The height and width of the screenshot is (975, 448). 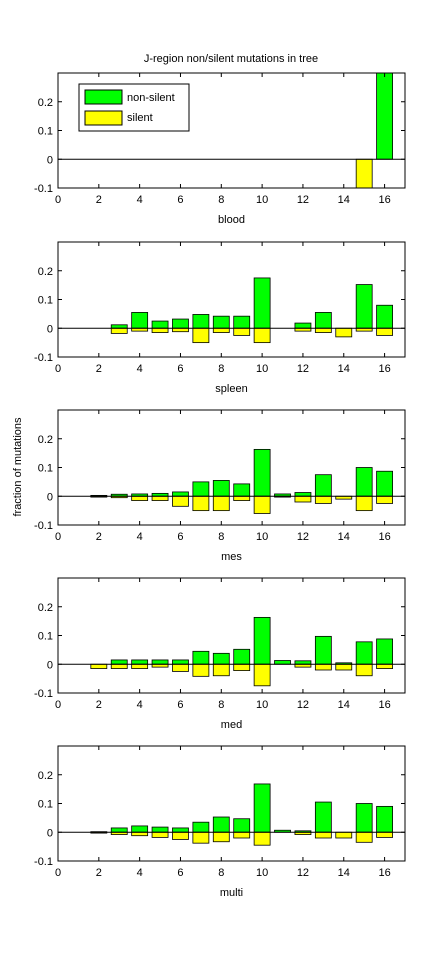 I want to click on y-axis-label: fraction of mutations, so click(x=18, y=467).